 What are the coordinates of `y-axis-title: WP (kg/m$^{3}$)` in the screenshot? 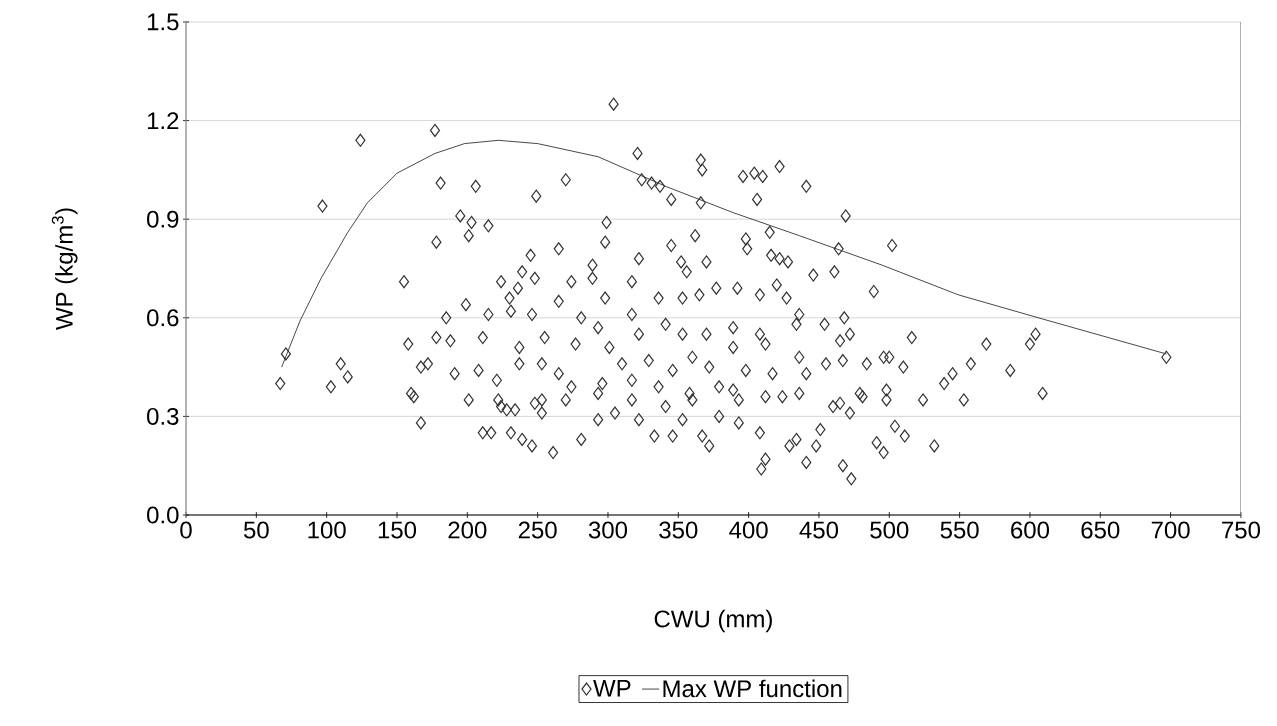 It's located at (64, 269).